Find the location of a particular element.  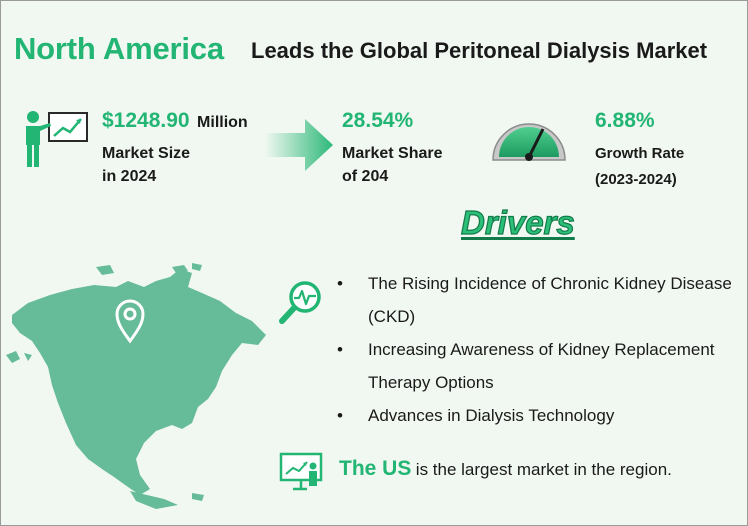

title-highlight: North America is located at coordinates (119, 48).